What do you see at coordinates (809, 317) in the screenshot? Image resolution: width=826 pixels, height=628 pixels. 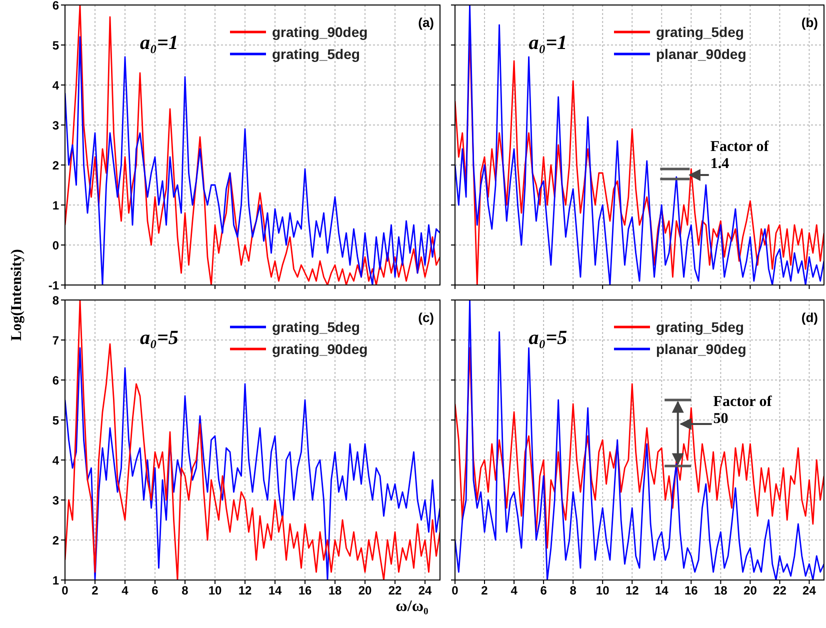 I see `annotation: (d)` at bounding box center [809, 317].